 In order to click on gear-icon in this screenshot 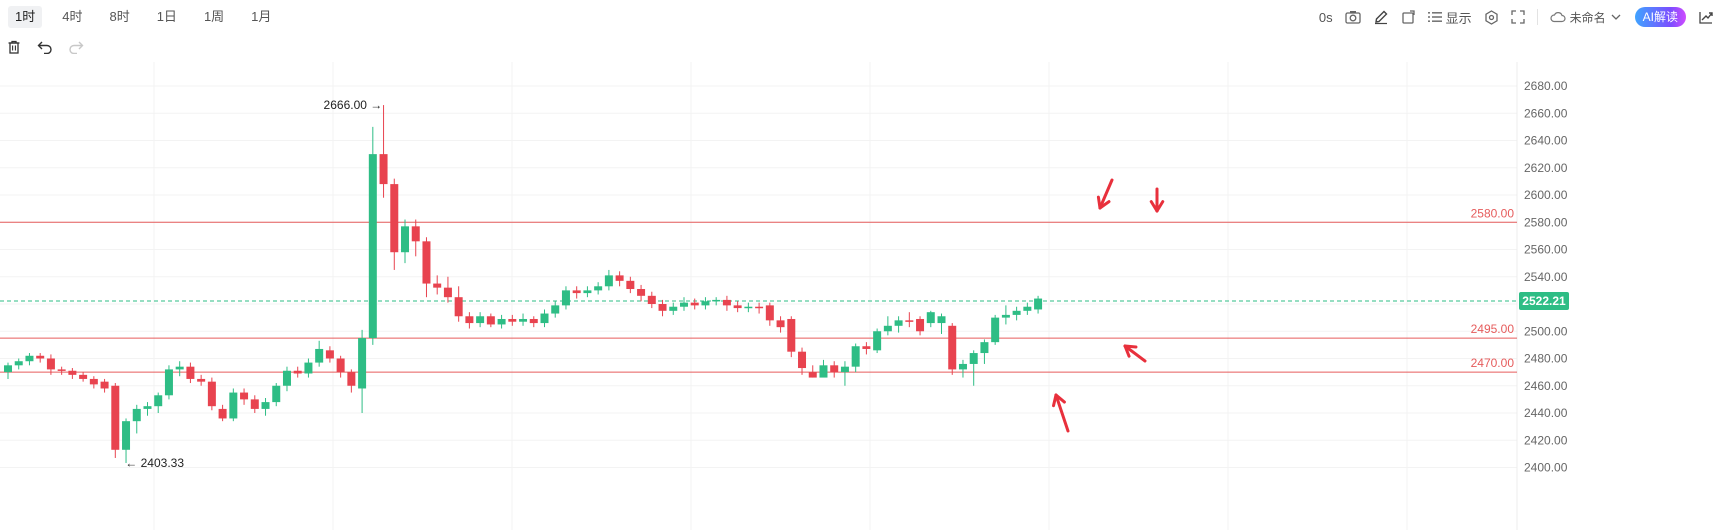, I will do `click(1491, 17)`.